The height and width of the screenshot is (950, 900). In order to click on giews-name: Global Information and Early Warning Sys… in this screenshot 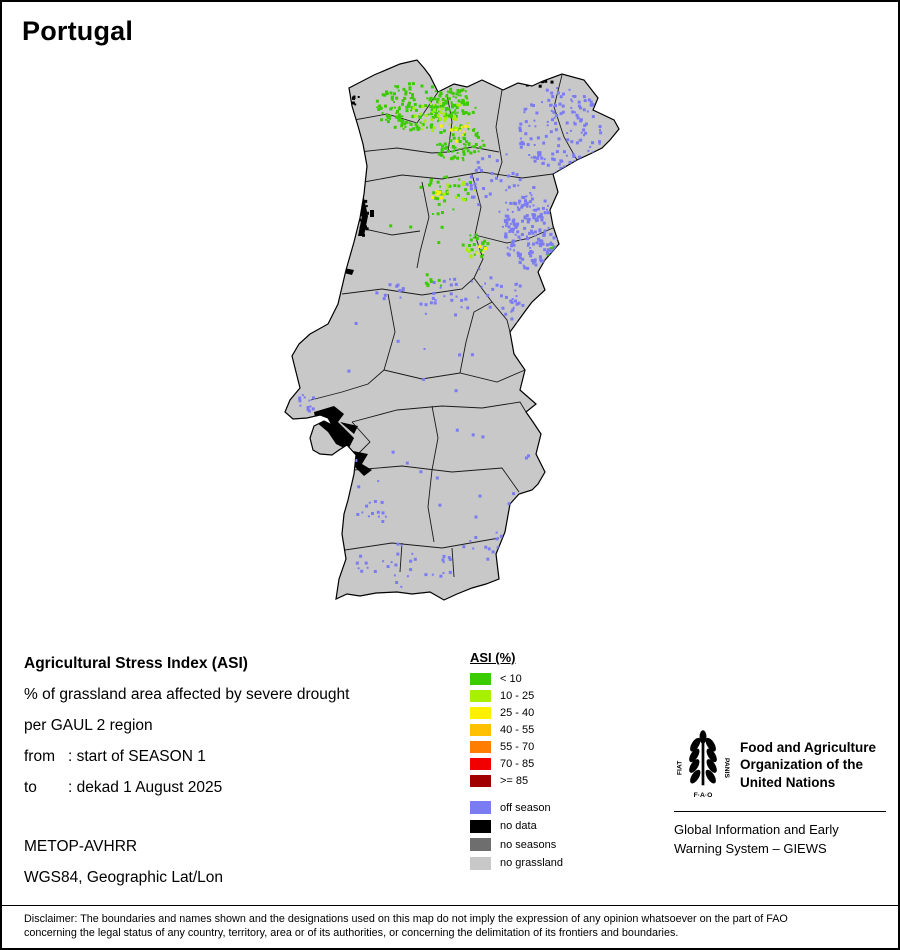, I will do `click(756, 839)`.